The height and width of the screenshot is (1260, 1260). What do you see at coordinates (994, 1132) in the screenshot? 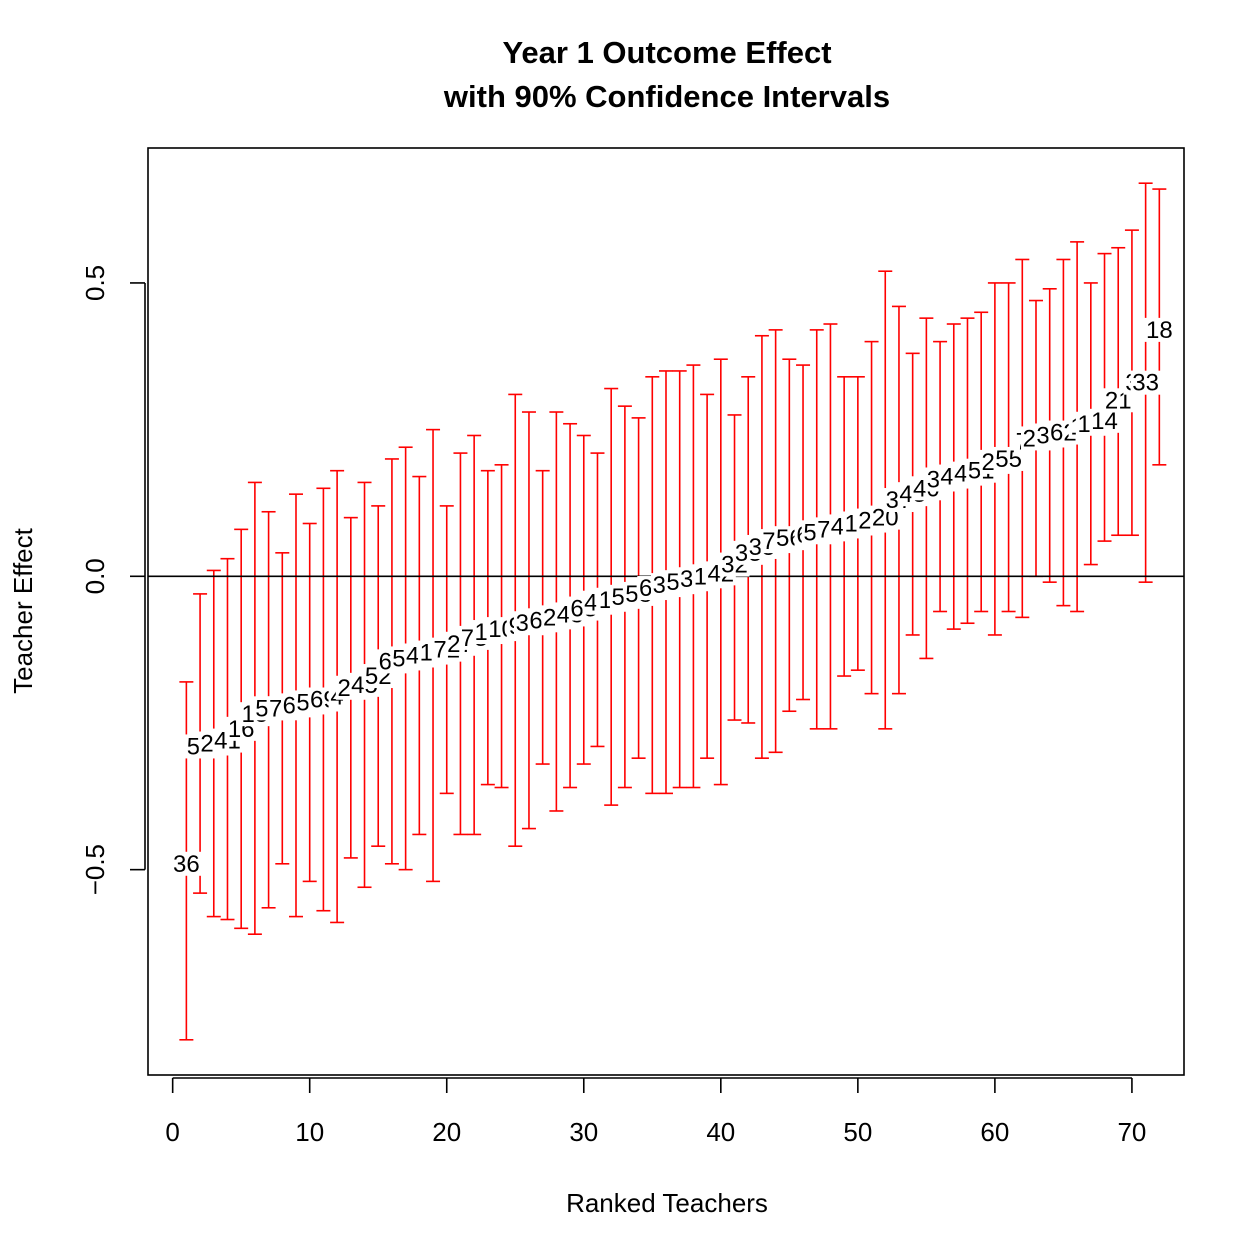
I see `x-tick-label: 60` at bounding box center [994, 1132].